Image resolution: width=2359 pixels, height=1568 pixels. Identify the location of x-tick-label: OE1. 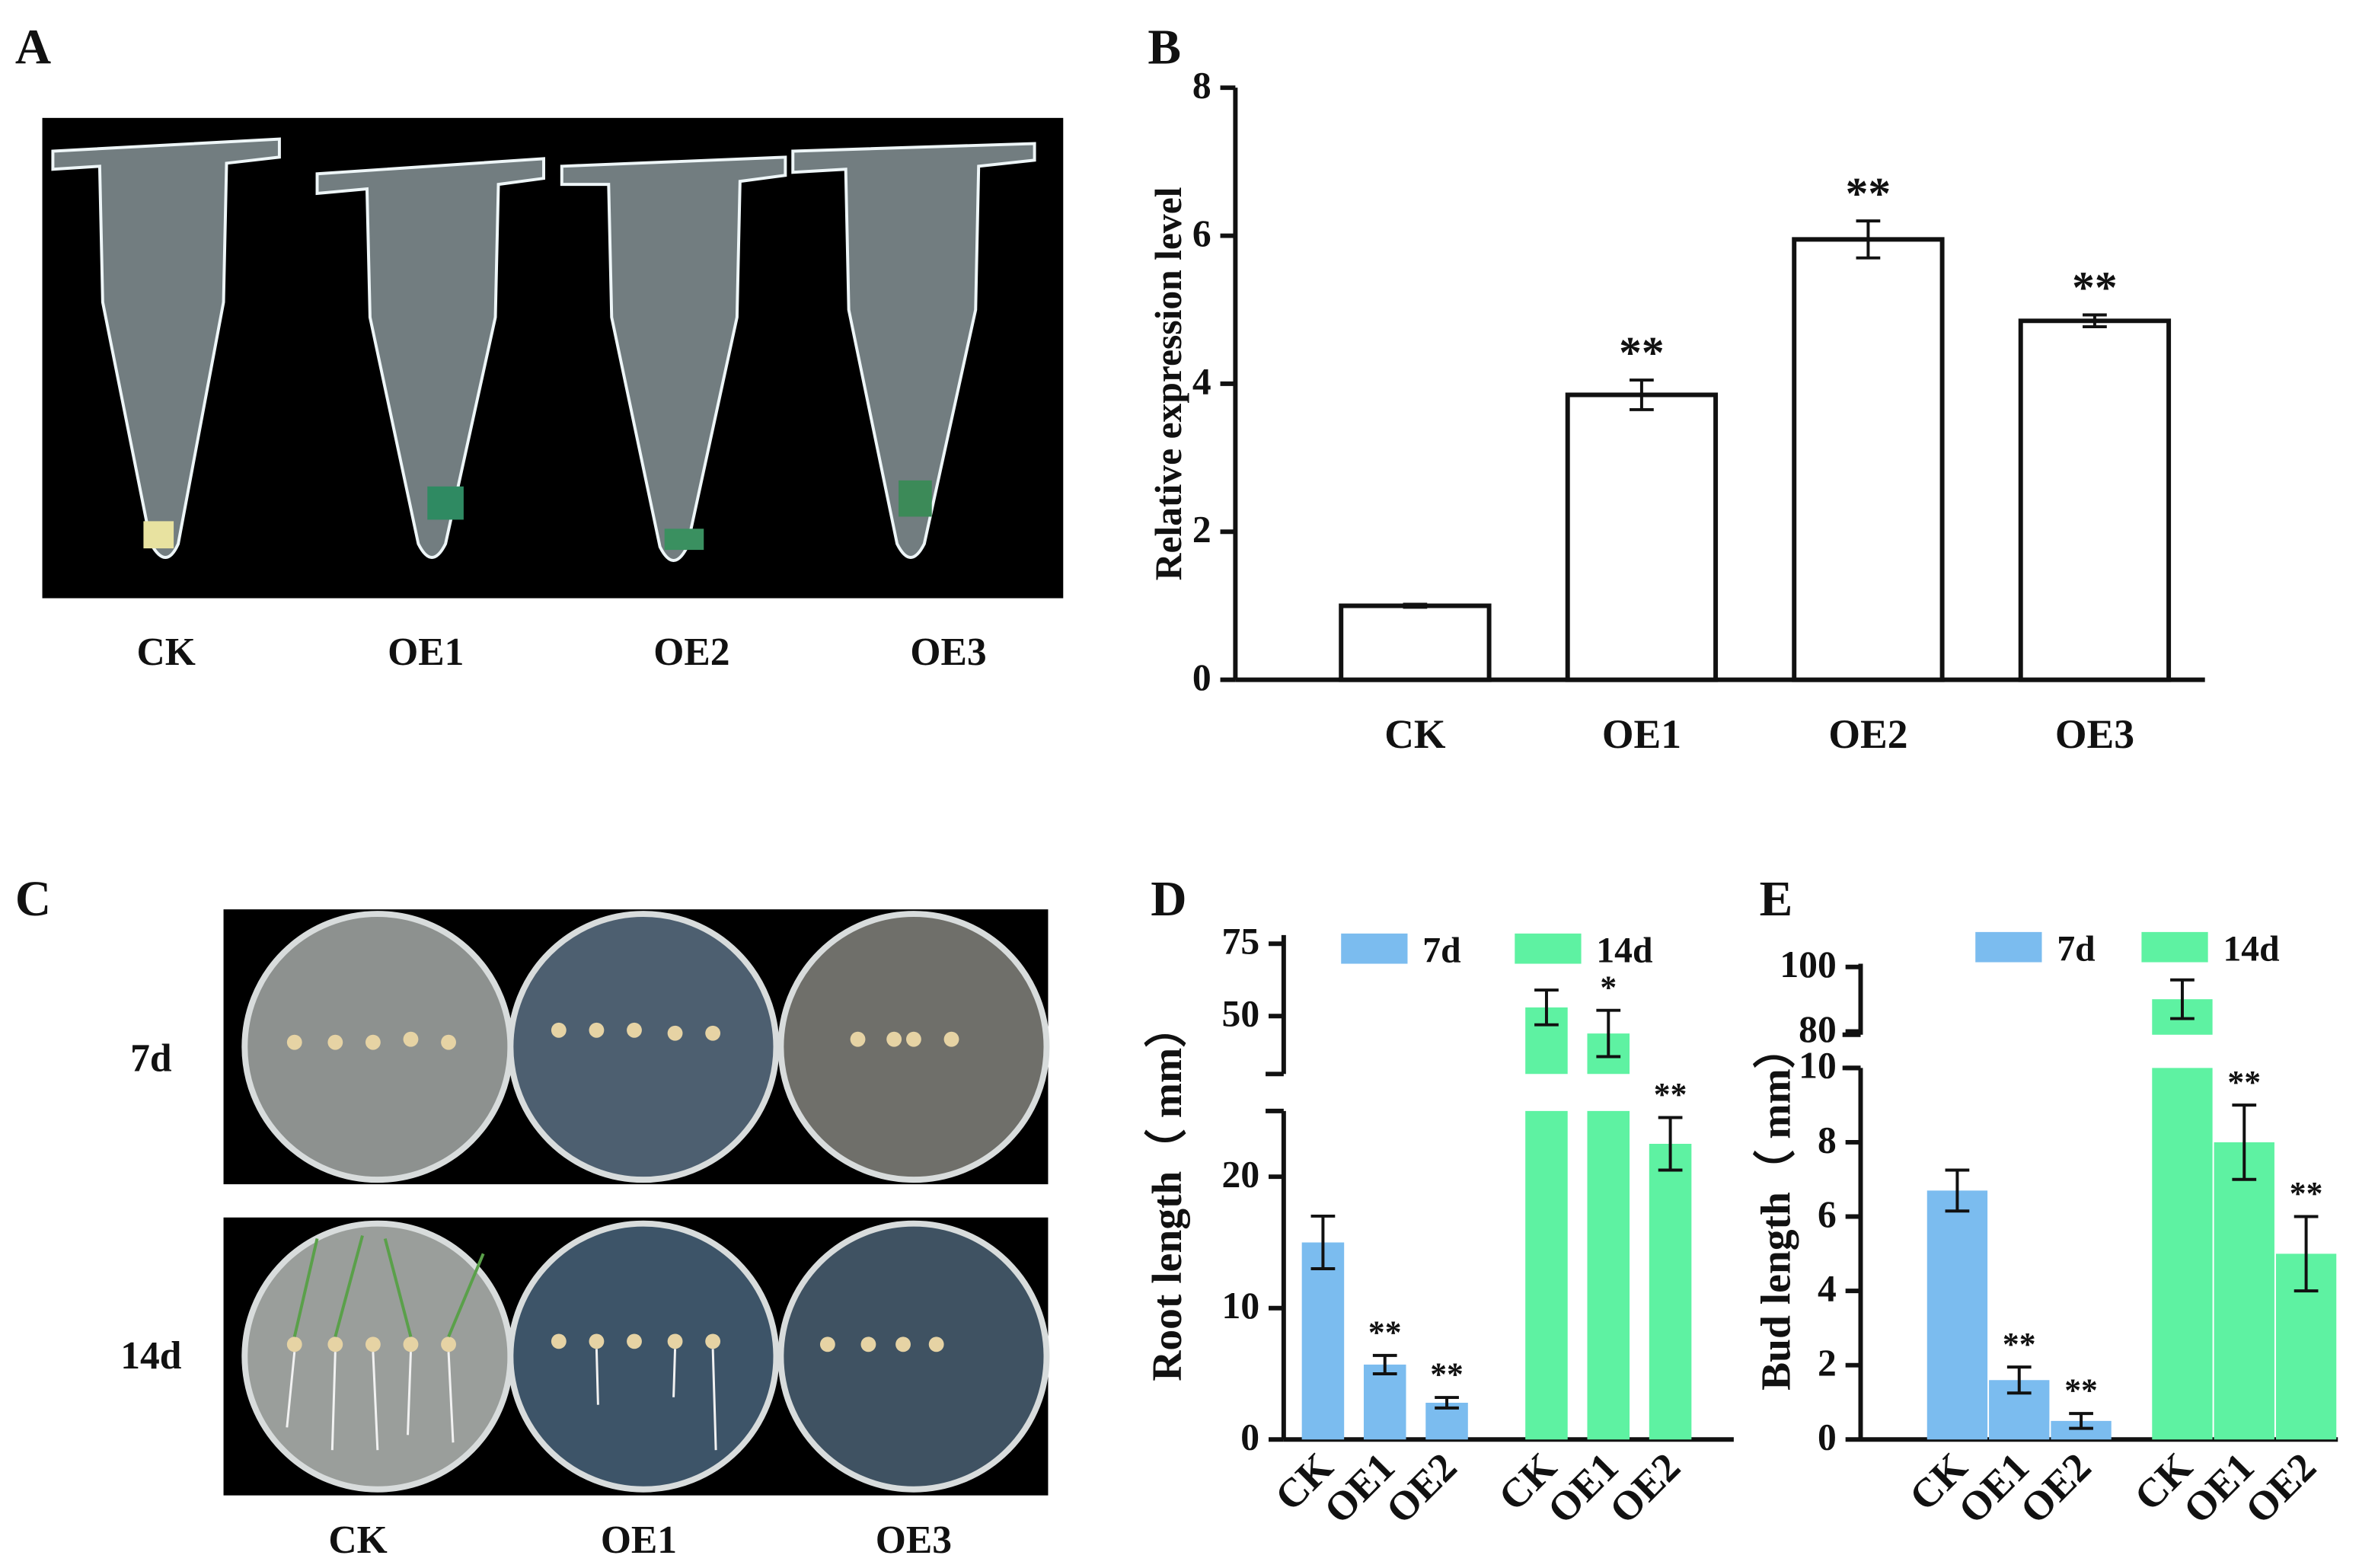
(1642, 734).